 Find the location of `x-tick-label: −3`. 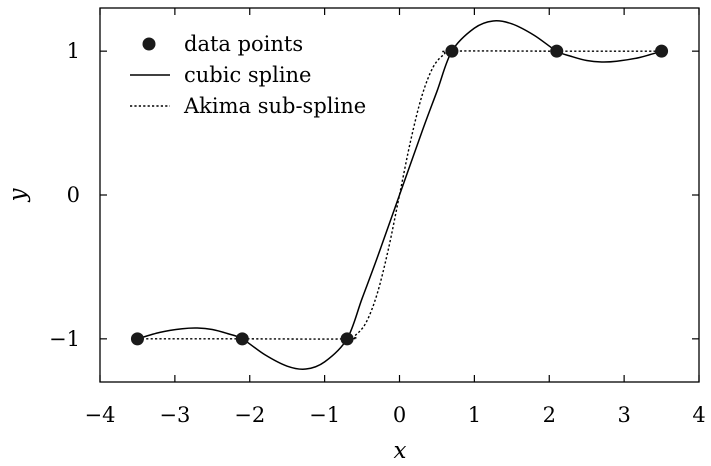

x-tick-label: −3 is located at coordinates (174, 415).